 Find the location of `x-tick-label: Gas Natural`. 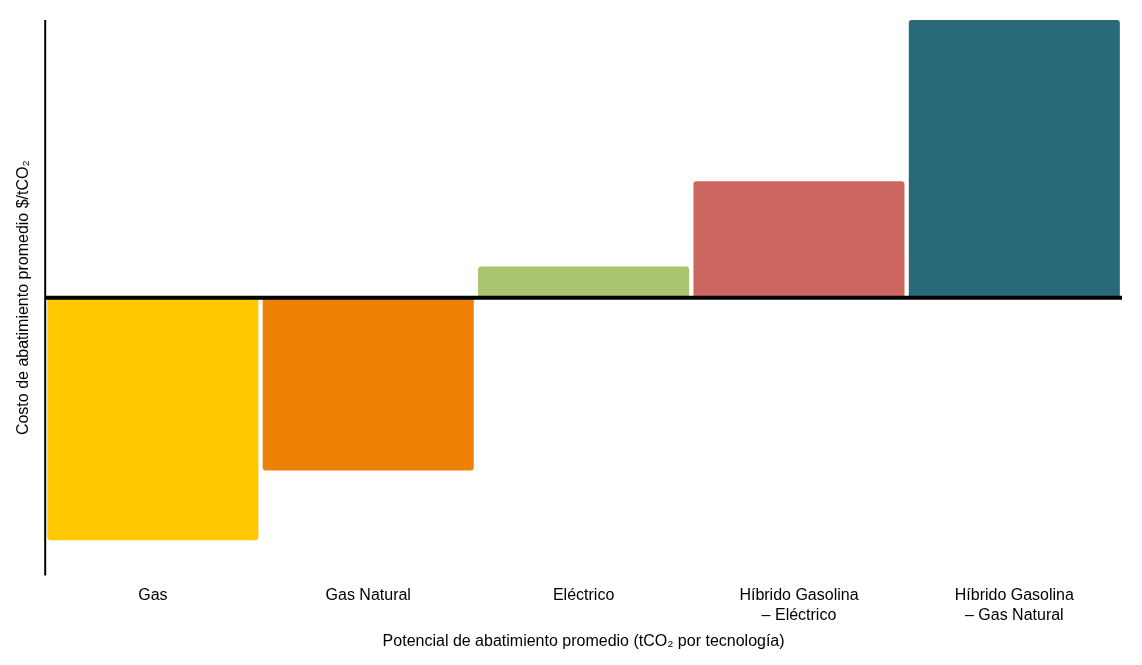

x-tick-label: Gas Natural is located at coordinates (368, 595).